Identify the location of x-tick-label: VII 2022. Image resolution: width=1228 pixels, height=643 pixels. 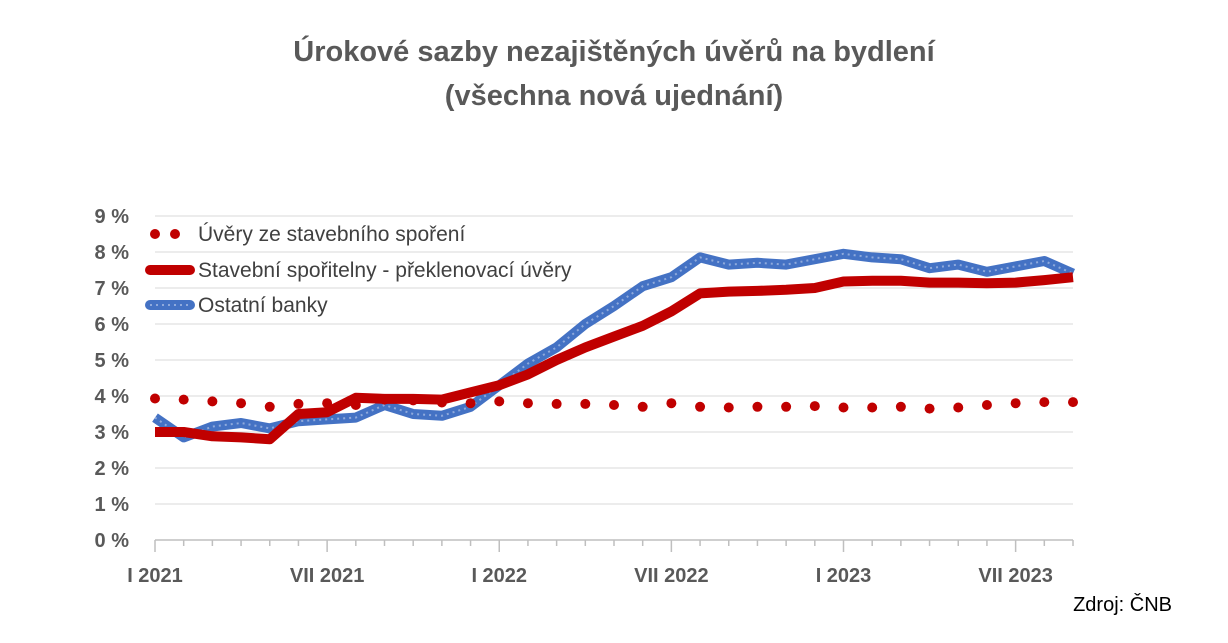
(671, 576).